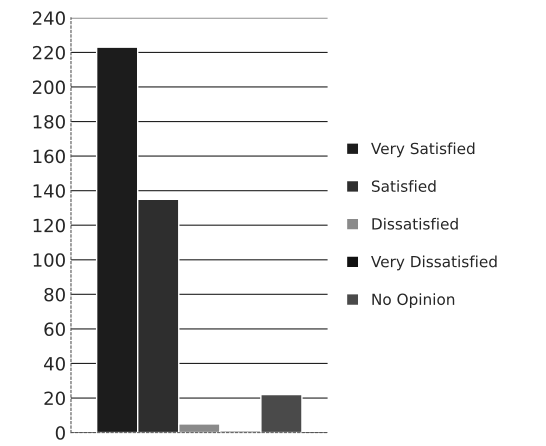  What do you see at coordinates (434, 263) in the screenshot?
I see `legend-label: Very Dissatisfied` at bounding box center [434, 263].